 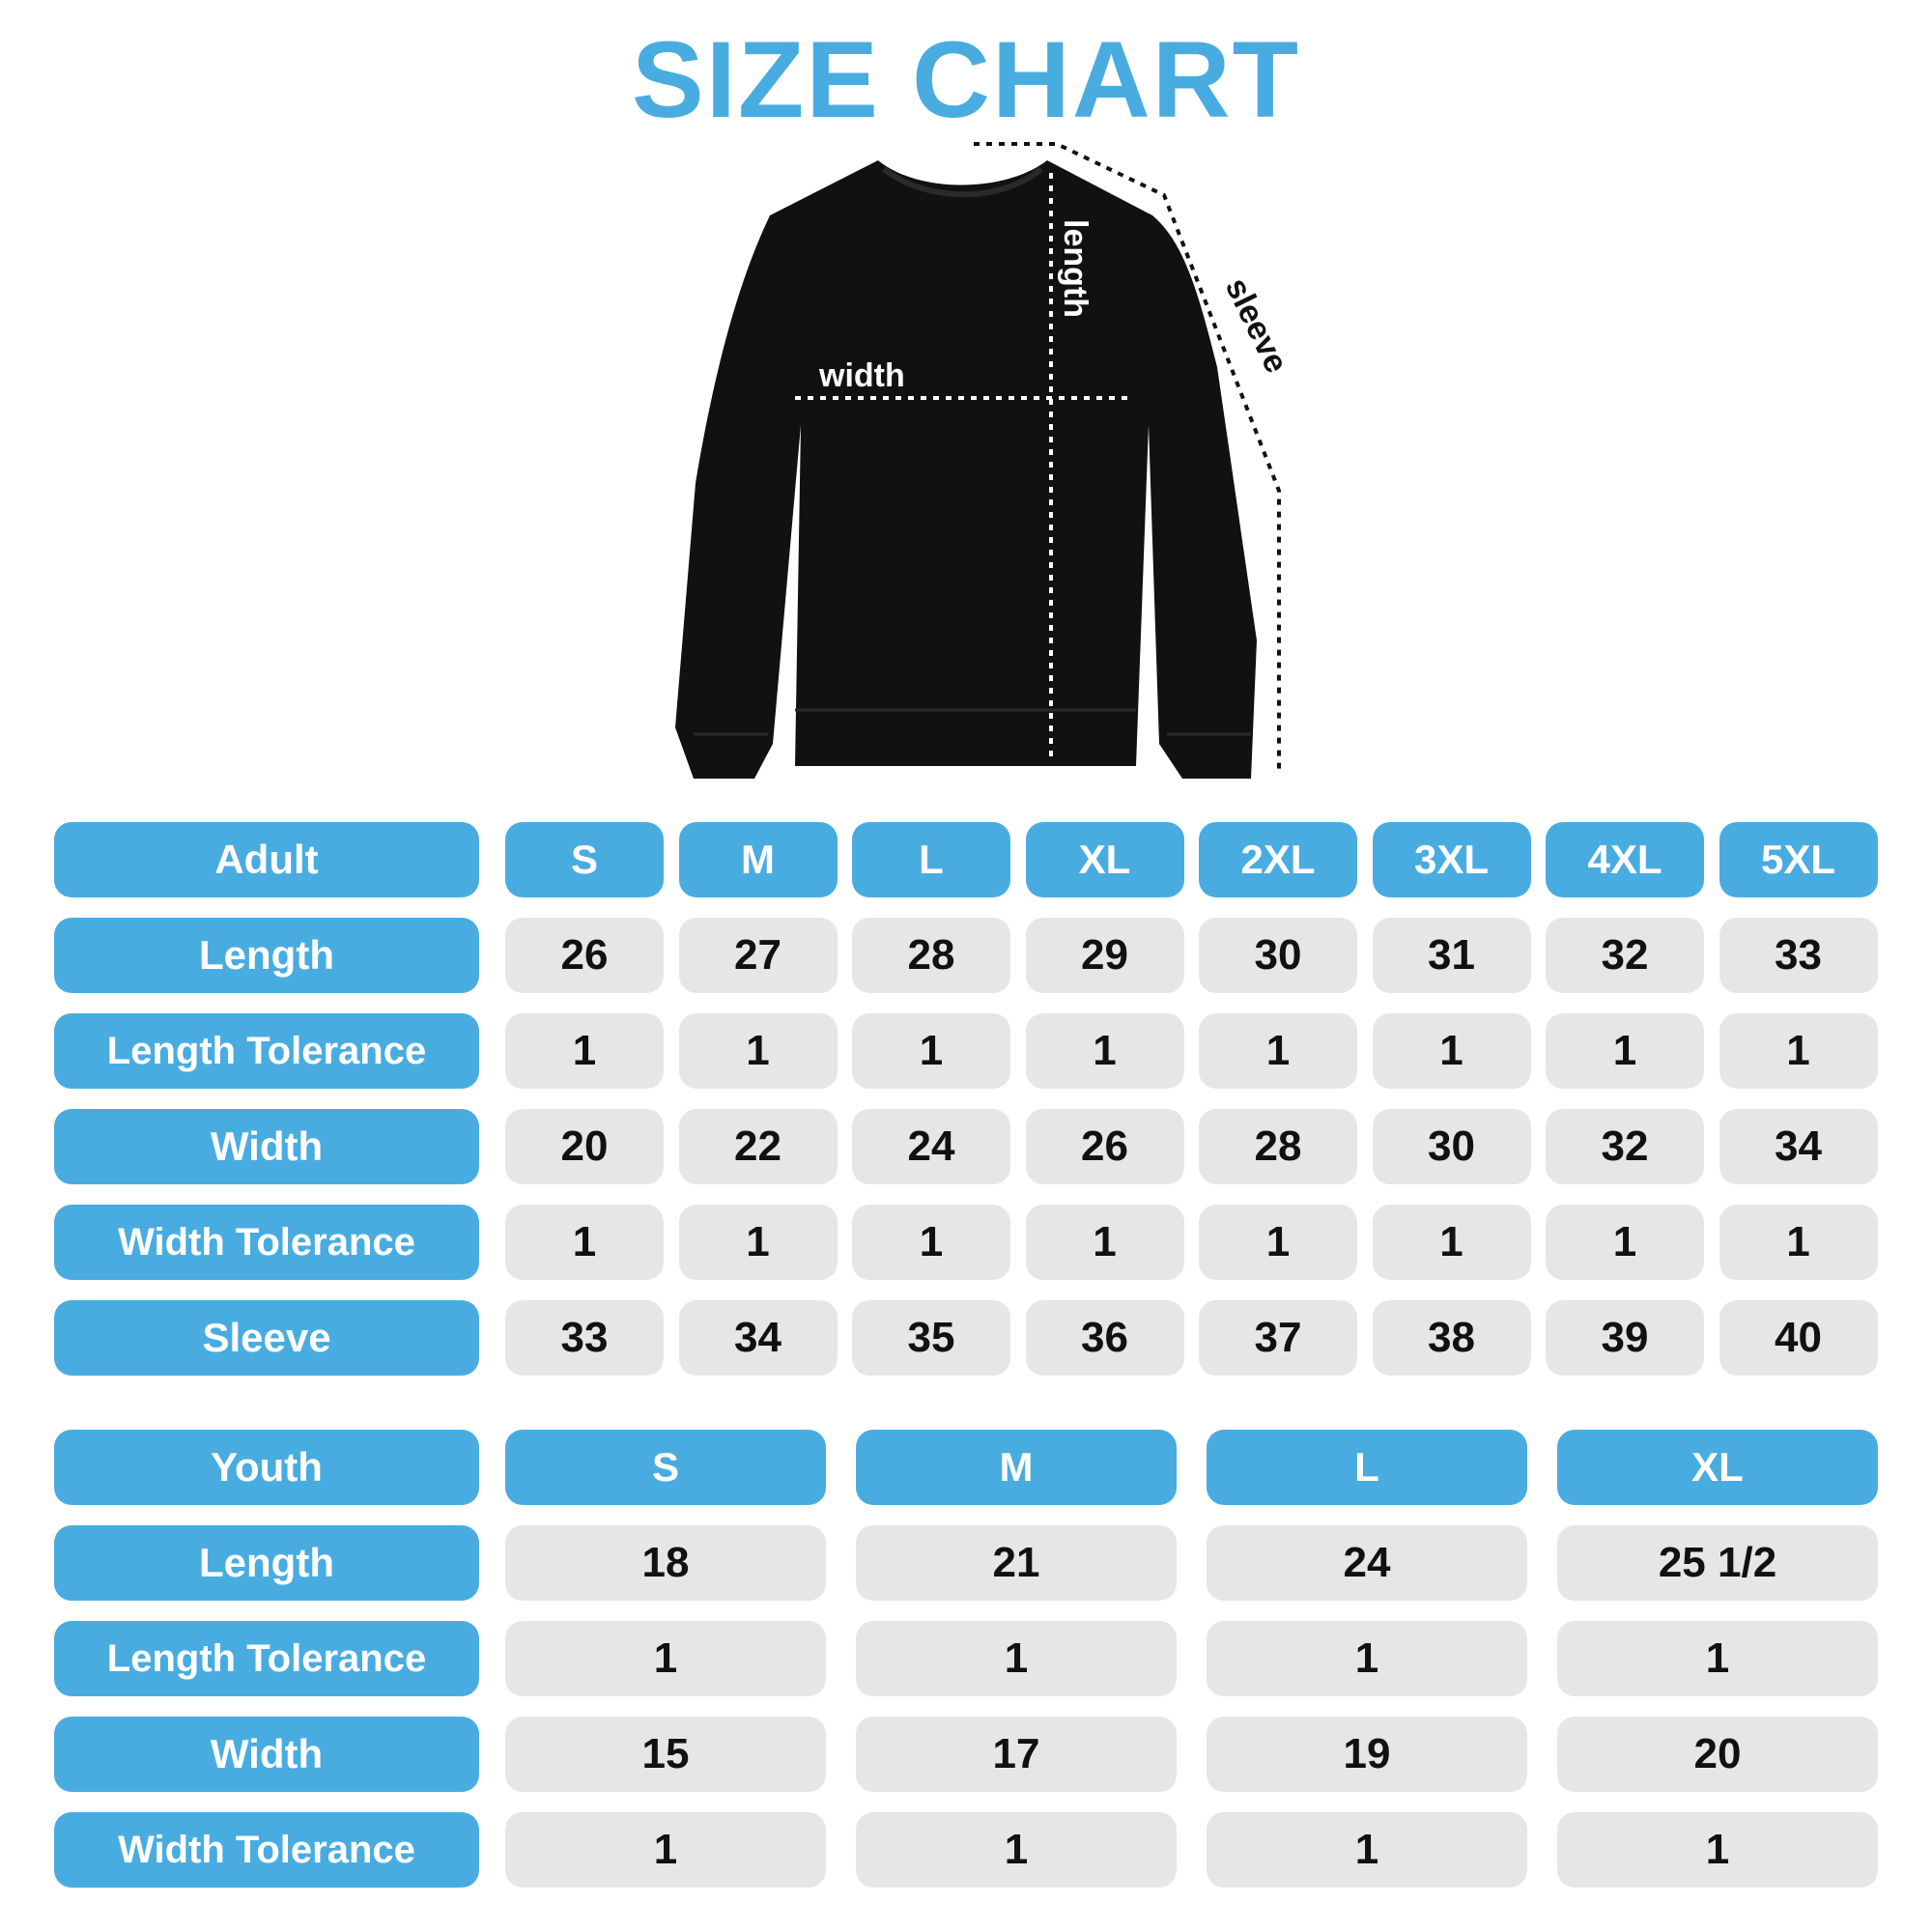 I want to click on sleeve-line, so click(x=1127, y=456).